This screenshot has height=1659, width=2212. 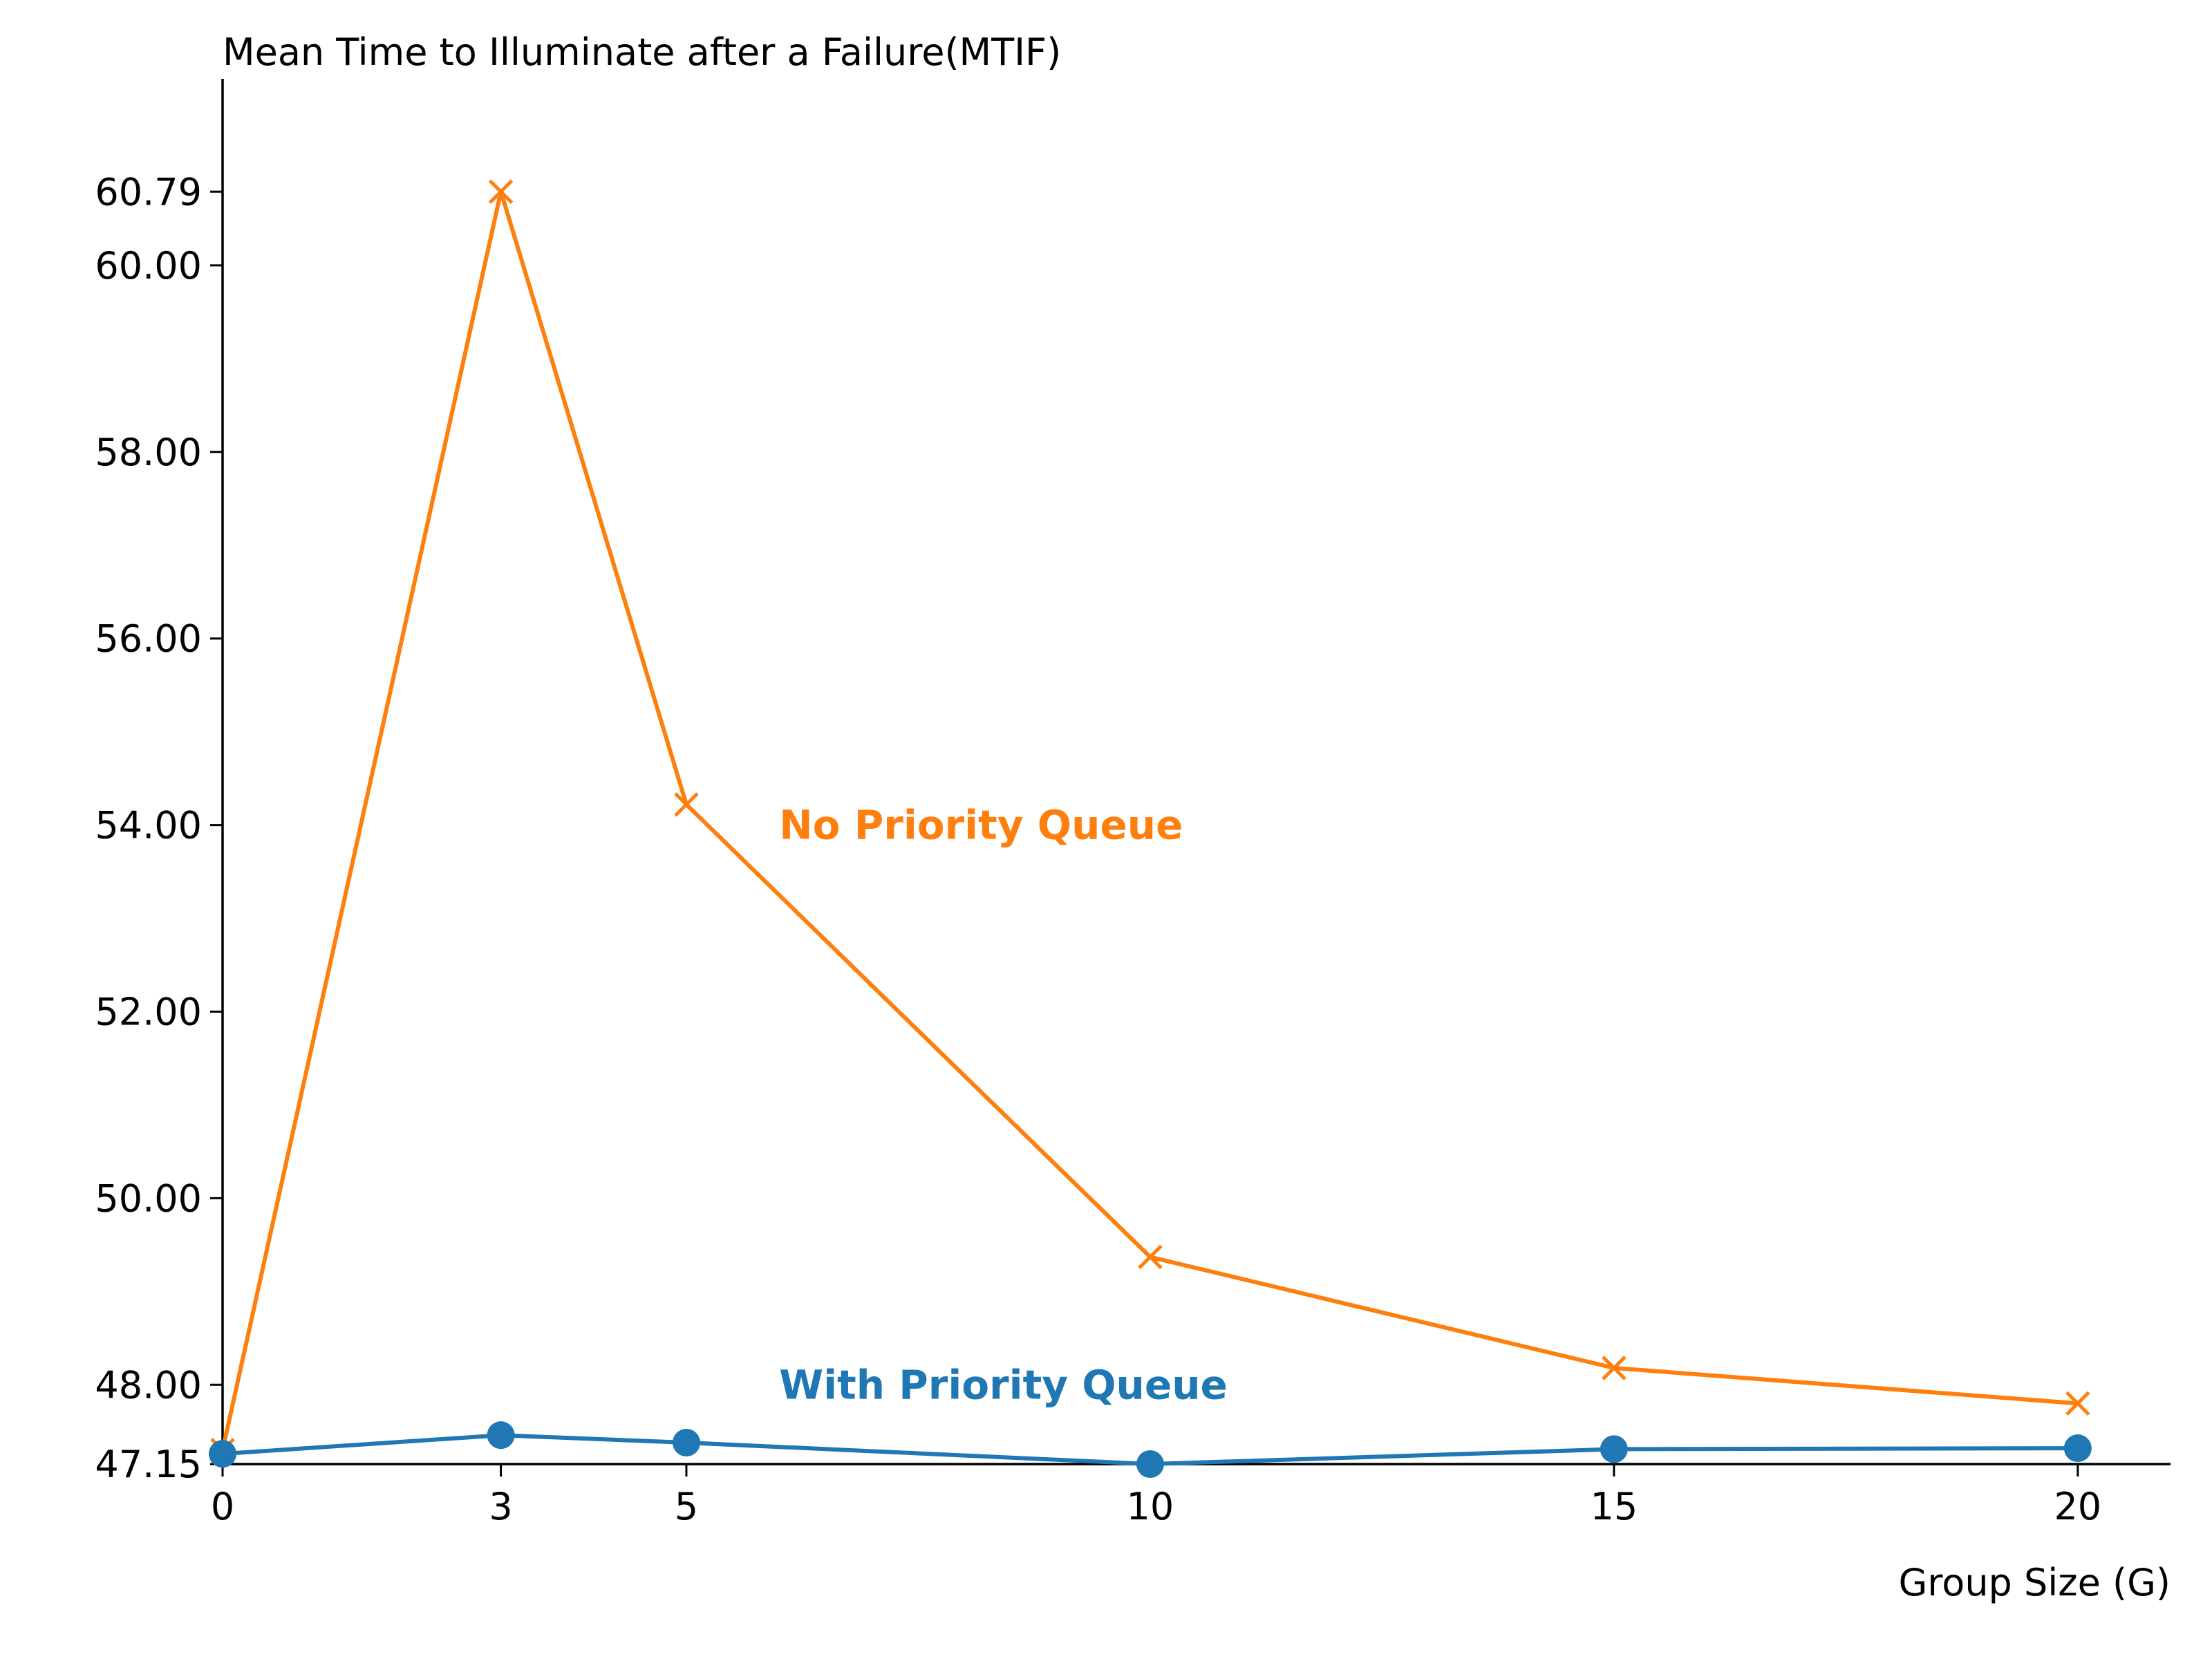 What do you see at coordinates (148, 639) in the screenshot?
I see `y-tick-label: 56.00` at bounding box center [148, 639].